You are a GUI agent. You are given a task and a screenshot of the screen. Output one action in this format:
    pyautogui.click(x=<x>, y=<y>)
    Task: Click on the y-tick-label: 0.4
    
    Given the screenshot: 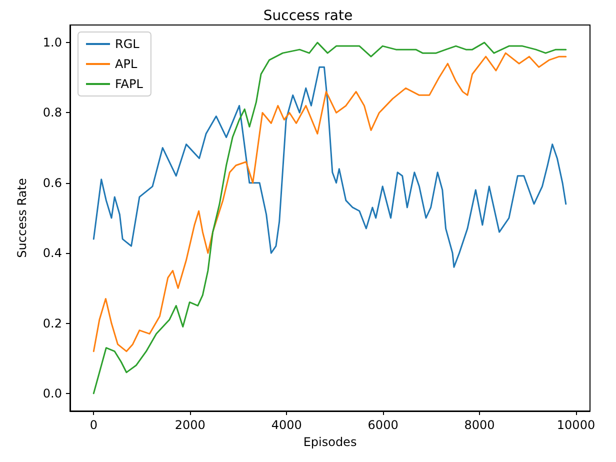 What is the action you would take?
    pyautogui.click(x=52, y=253)
    